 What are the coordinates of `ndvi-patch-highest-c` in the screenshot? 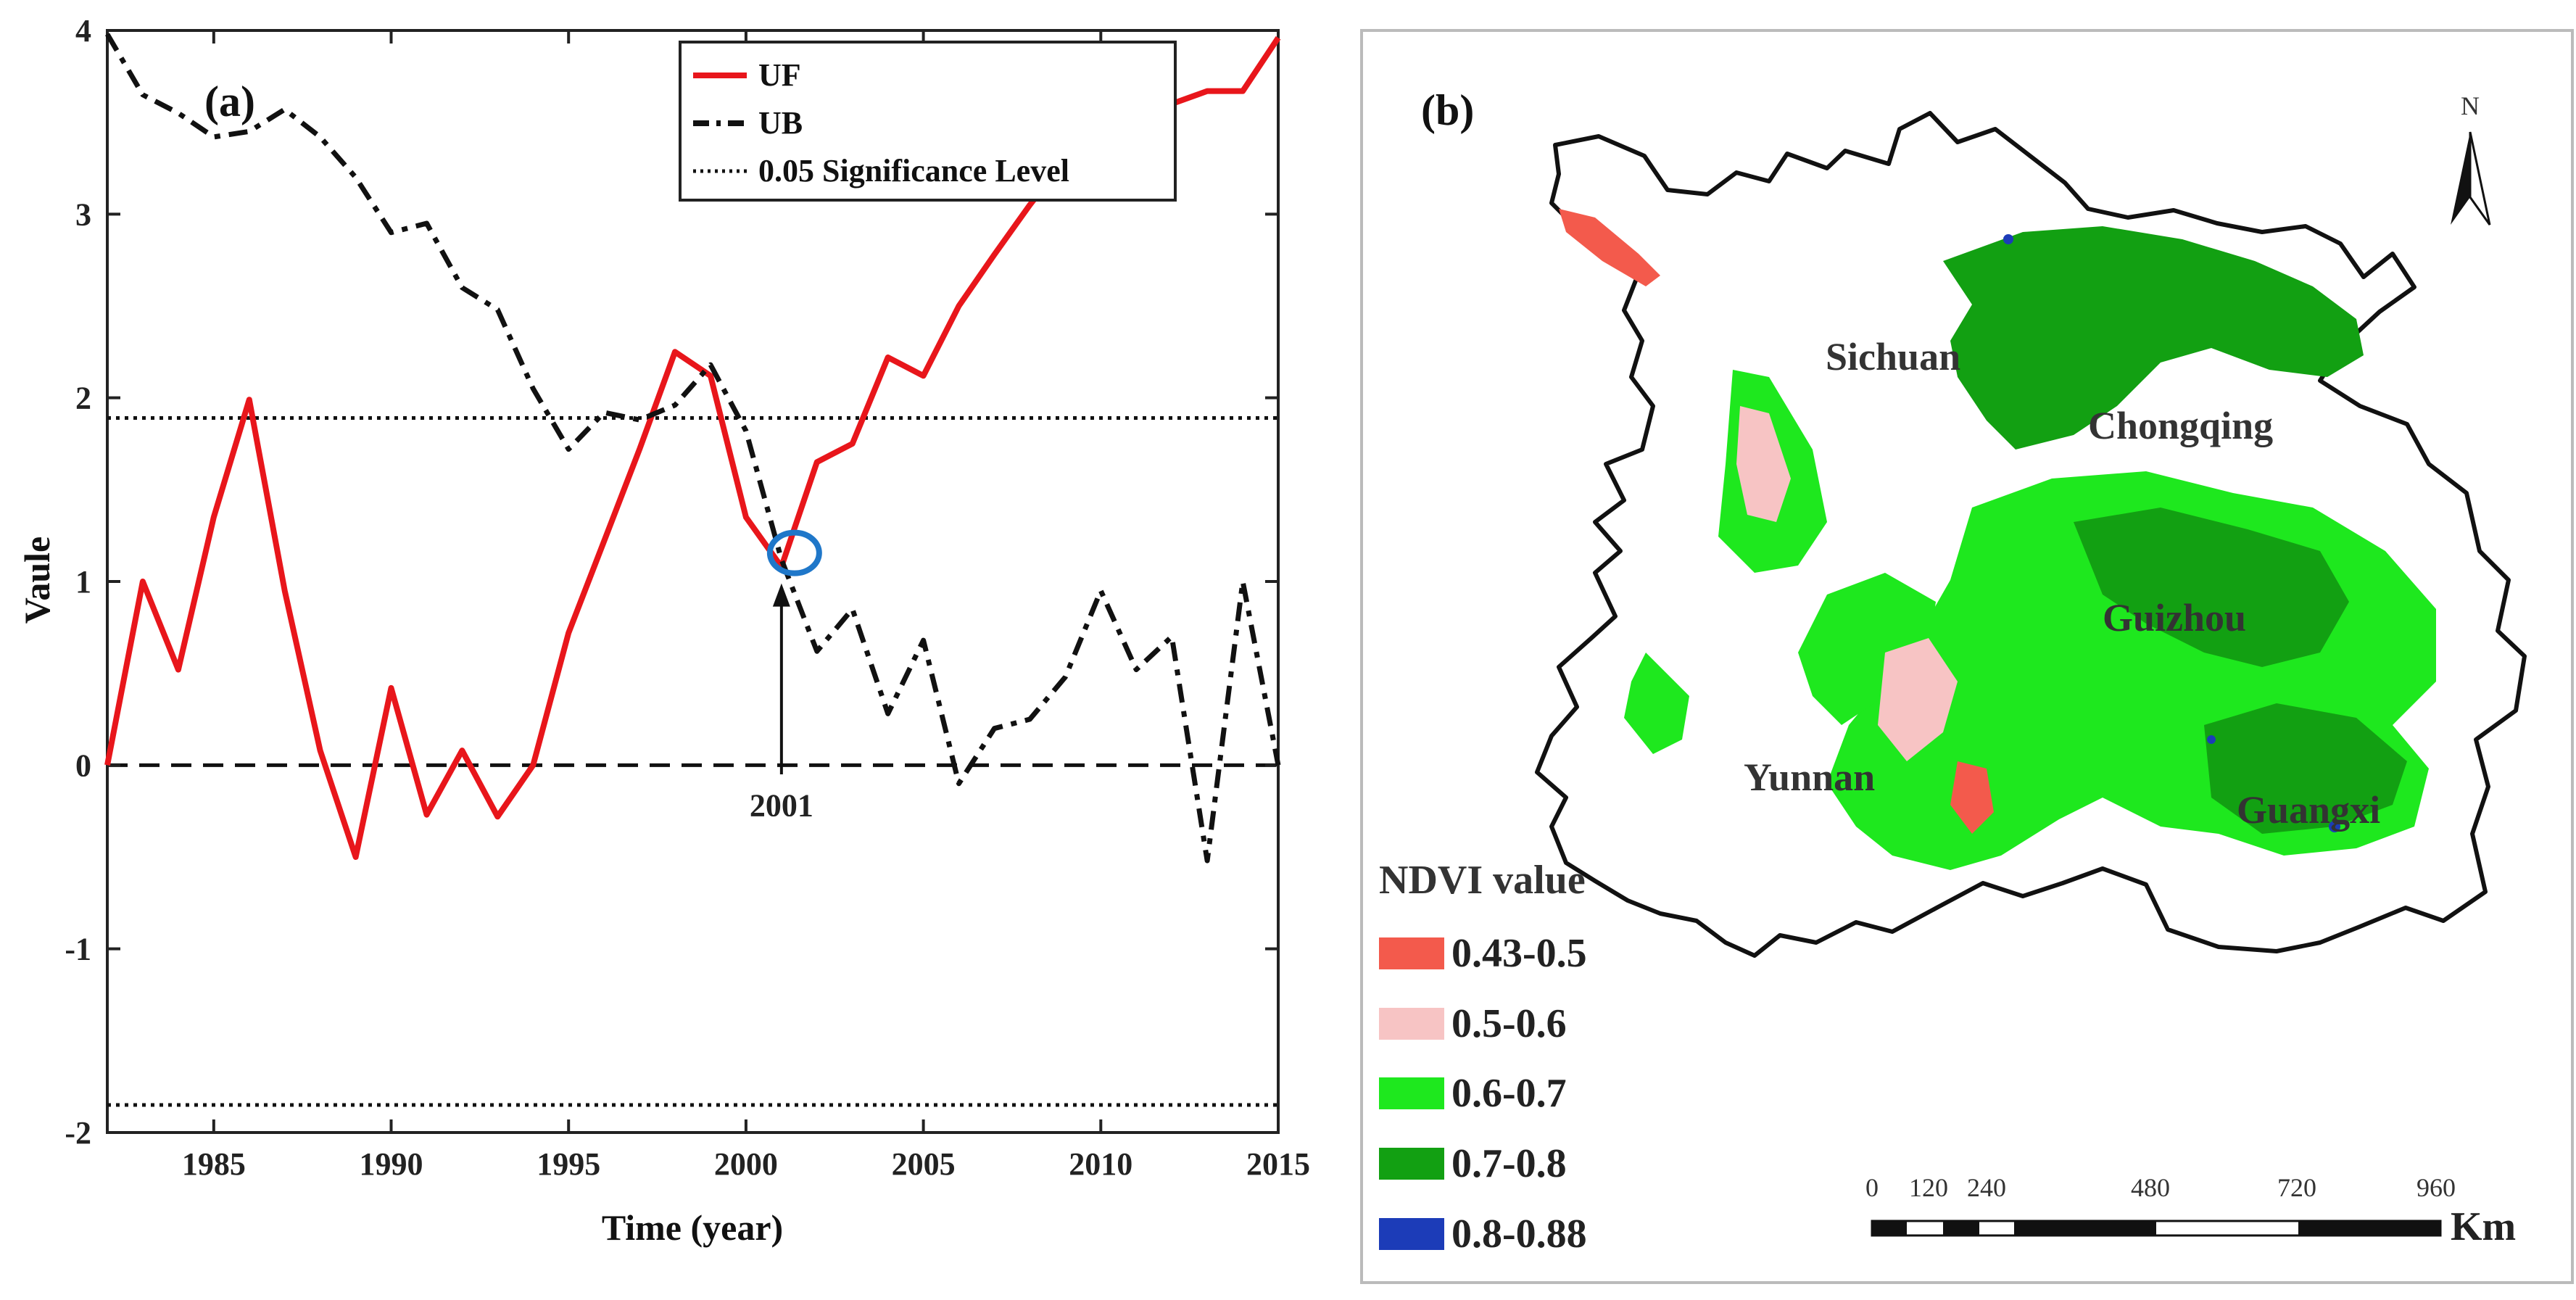 It's located at (2212, 739).